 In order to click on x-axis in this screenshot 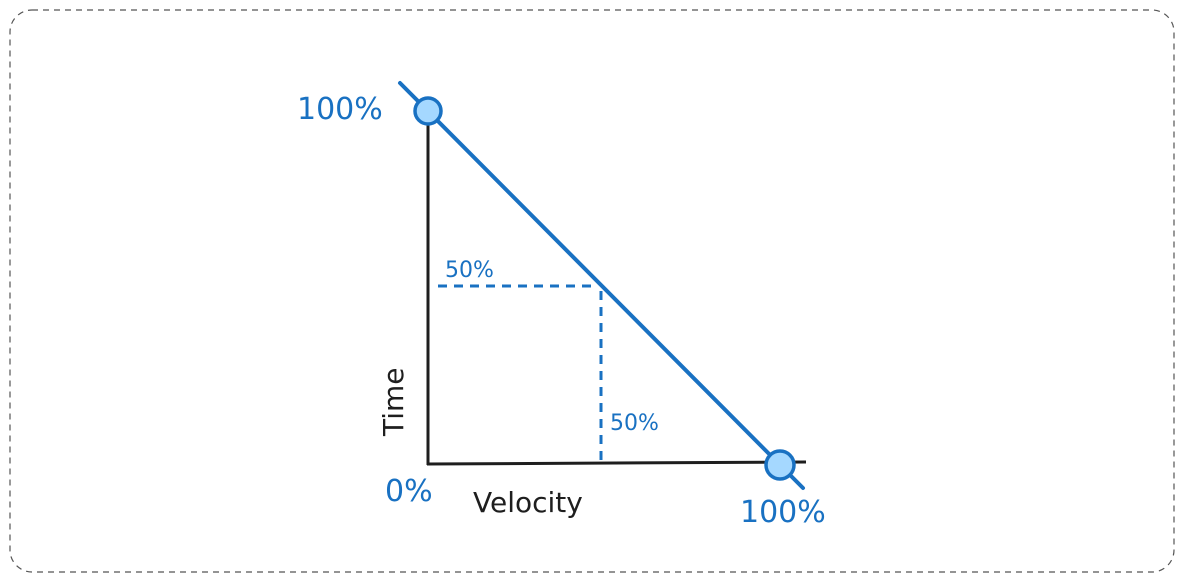, I will do `click(616, 463)`.